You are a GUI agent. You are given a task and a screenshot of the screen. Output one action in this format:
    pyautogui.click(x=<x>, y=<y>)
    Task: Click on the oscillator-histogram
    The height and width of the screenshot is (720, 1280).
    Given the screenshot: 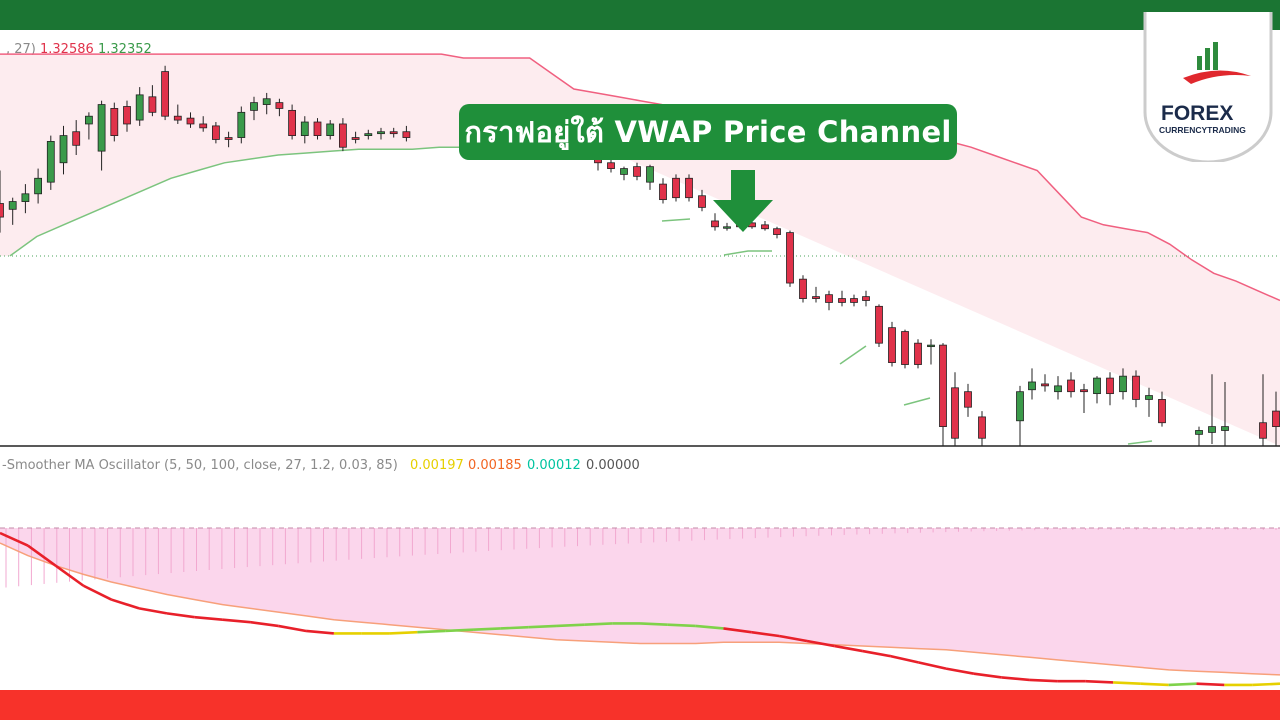 What is the action you would take?
    pyautogui.click(x=641, y=558)
    